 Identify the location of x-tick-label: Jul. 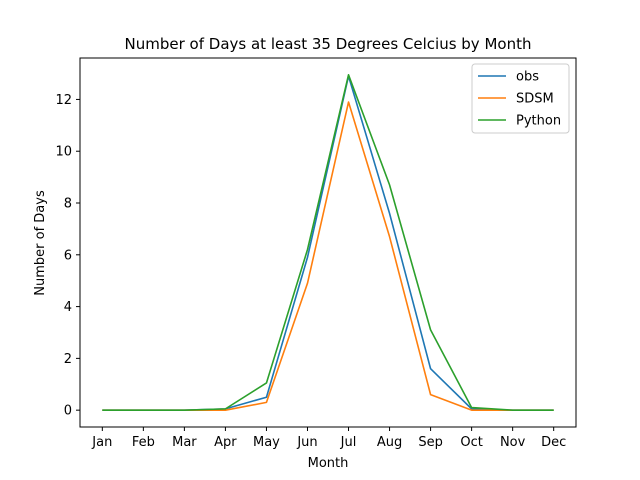
(348, 442).